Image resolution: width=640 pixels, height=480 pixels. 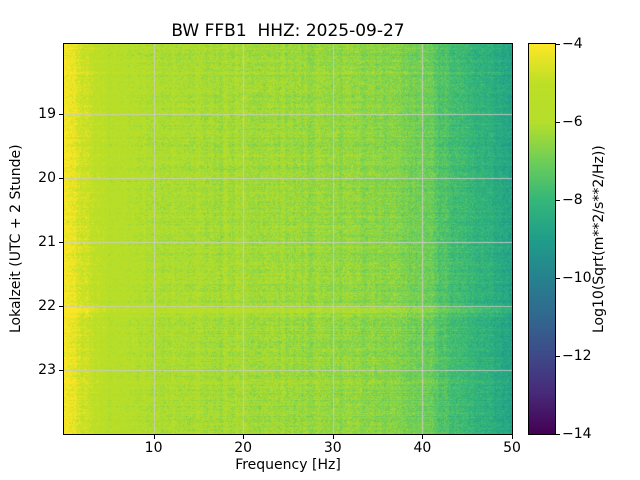 I want to click on x-tick-label: 40, so click(x=422, y=448).